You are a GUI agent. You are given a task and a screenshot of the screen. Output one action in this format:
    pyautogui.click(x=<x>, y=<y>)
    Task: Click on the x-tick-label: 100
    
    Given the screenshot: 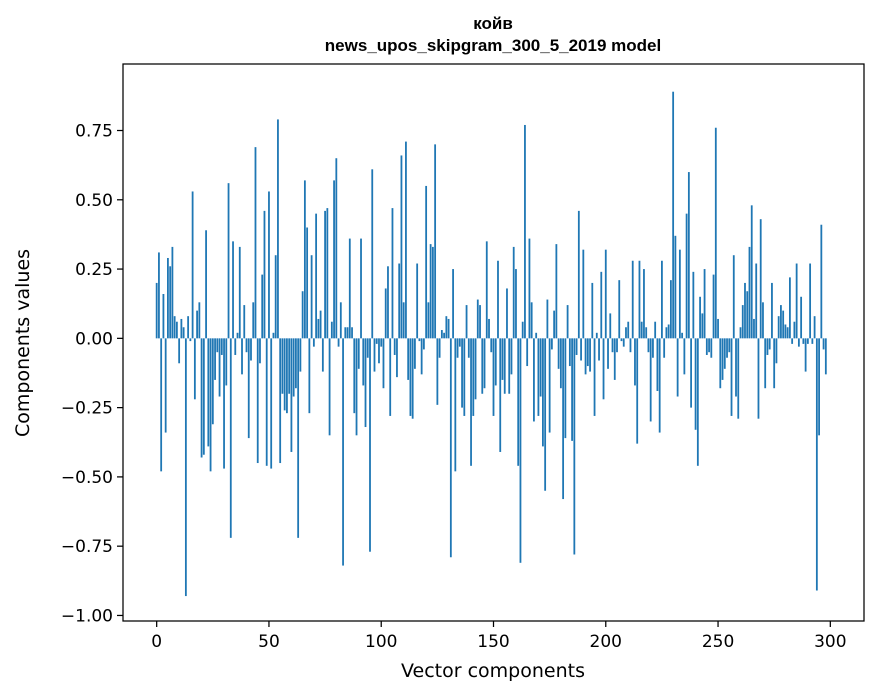 What is the action you would take?
    pyautogui.click(x=381, y=642)
    